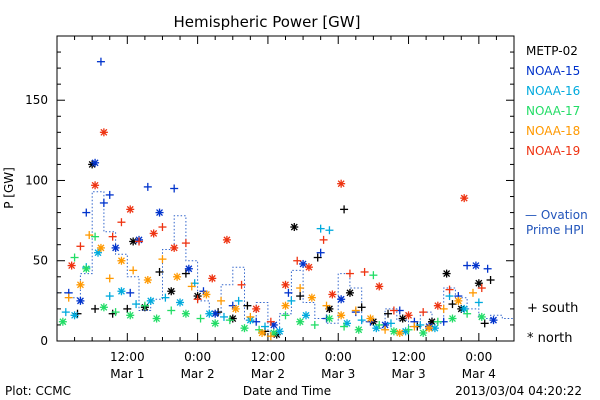 Image resolution: width=600 pixels, height=400 pixels. Describe the element at coordinates (518, 391) in the screenshot. I see `footer-timestamp: 2013/03/04 04:20:22` at that location.